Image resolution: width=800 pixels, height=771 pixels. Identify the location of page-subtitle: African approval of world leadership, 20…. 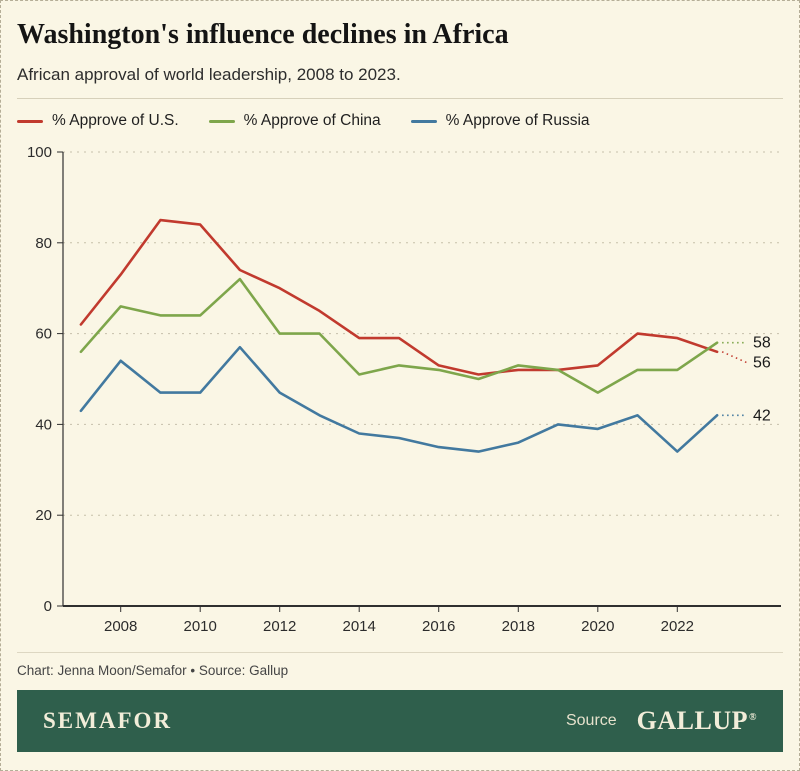
(209, 75).